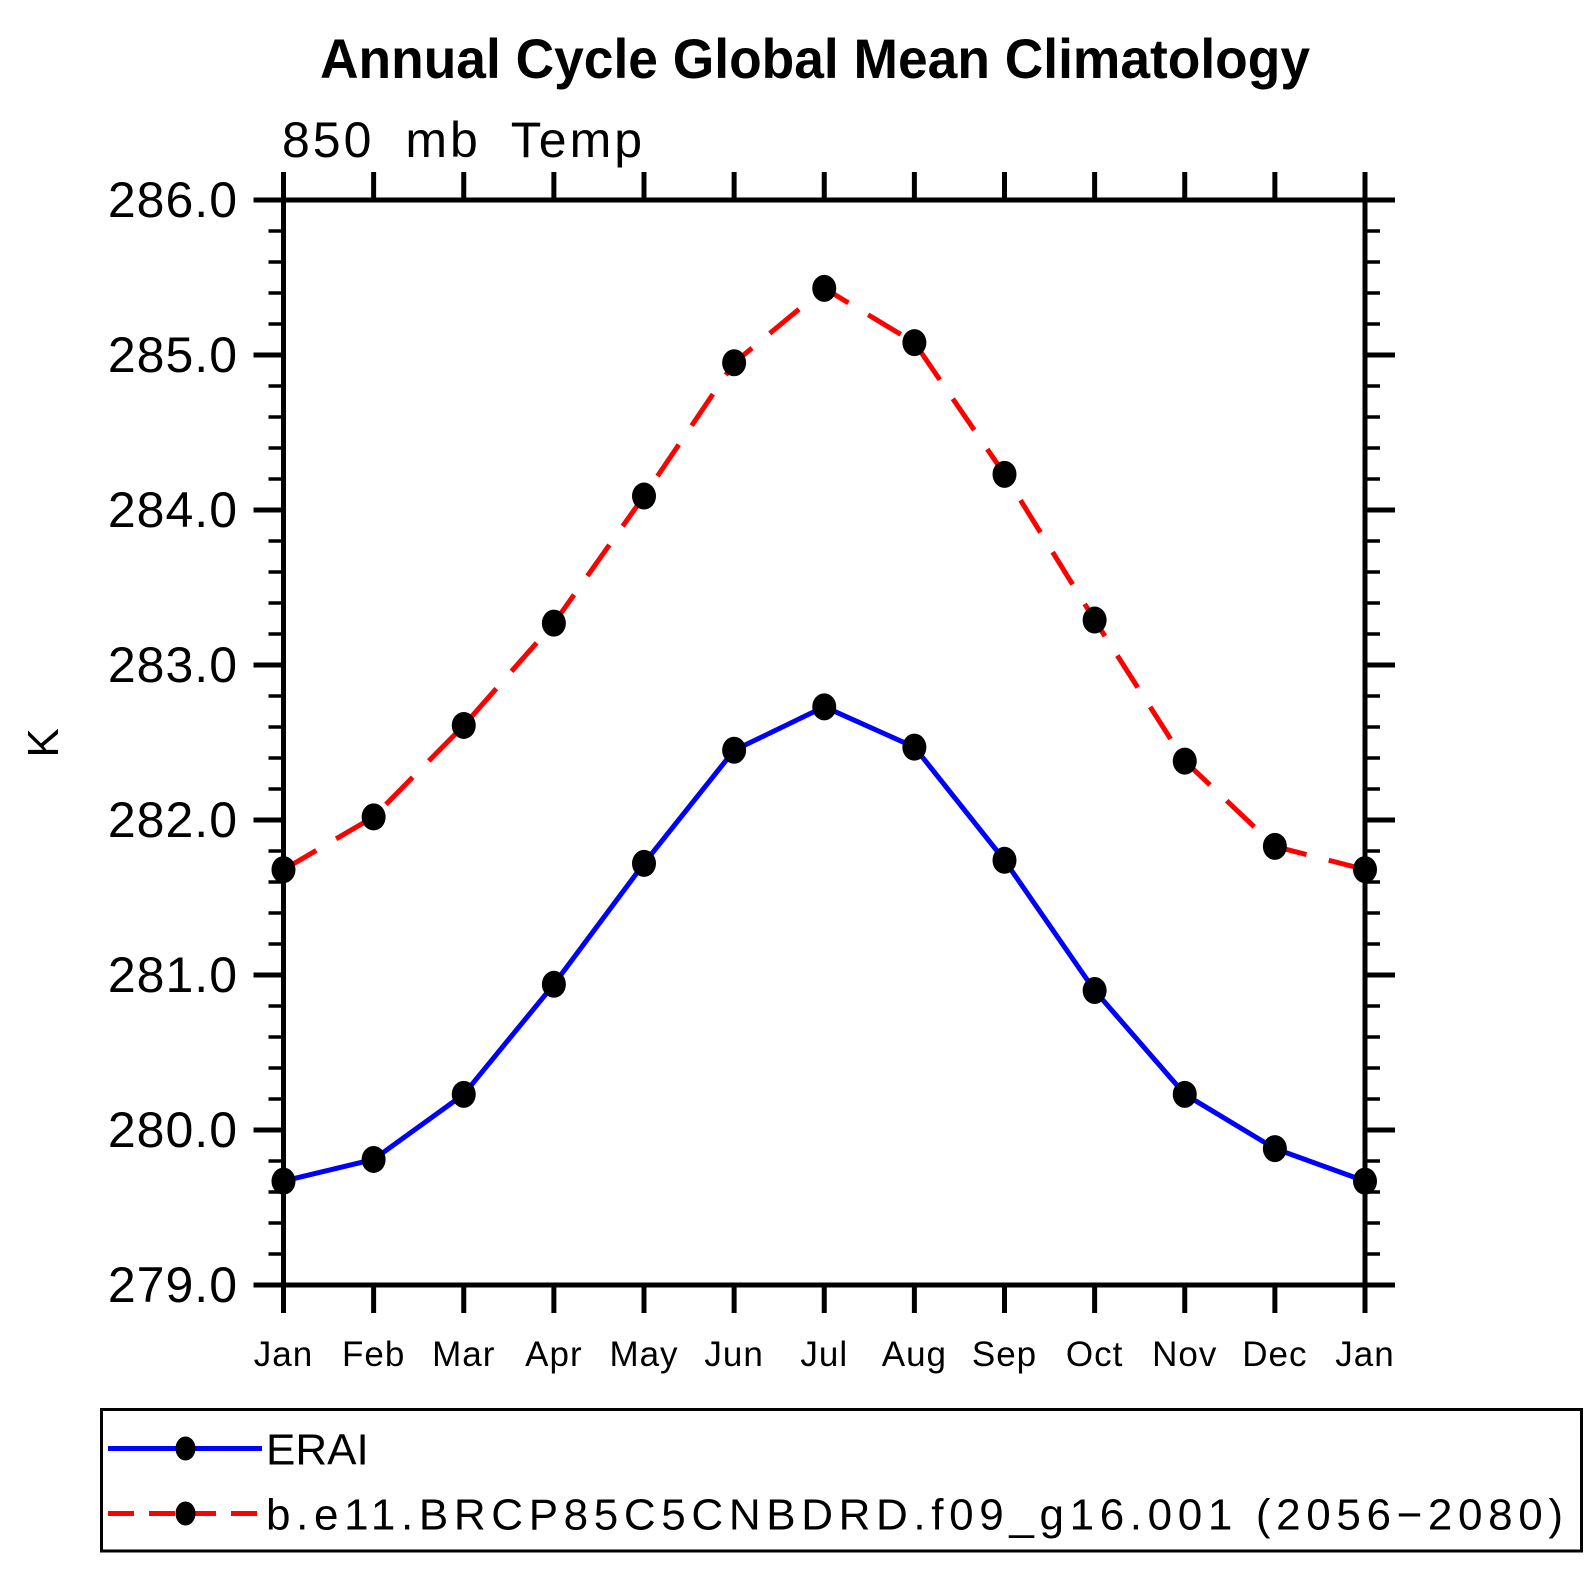  Describe the element at coordinates (553, 1354) in the screenshot. I see `x-tick-label: Apr` at that location.